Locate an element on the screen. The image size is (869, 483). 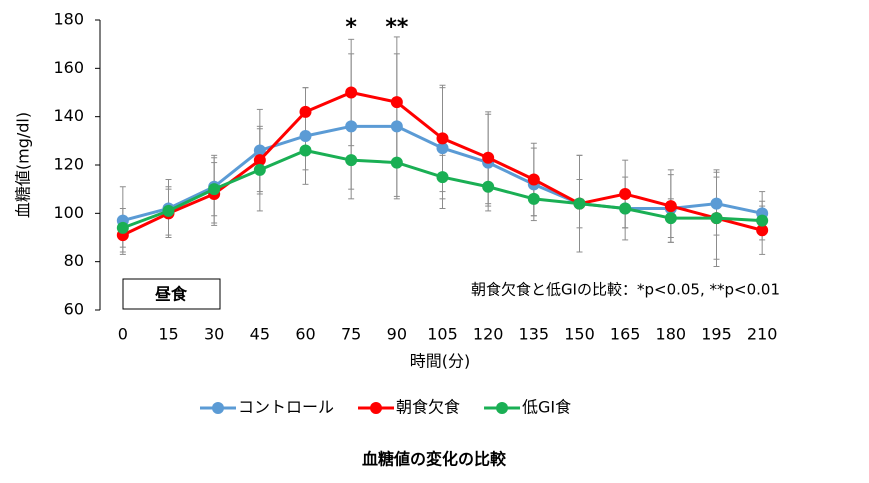
lunch-box is located at coordinates (171, 294).